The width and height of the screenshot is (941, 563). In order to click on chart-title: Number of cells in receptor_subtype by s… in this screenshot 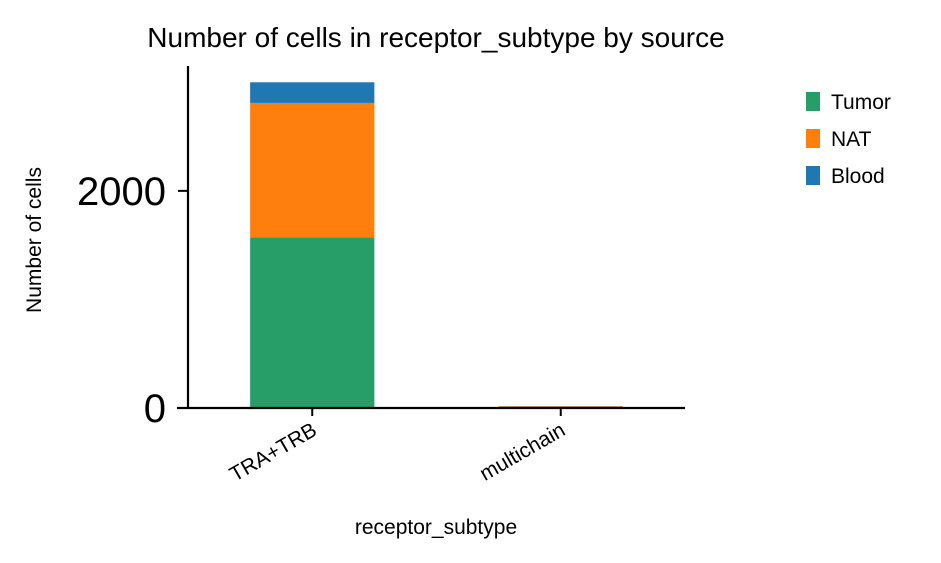, I will do `click(435, 37)`.